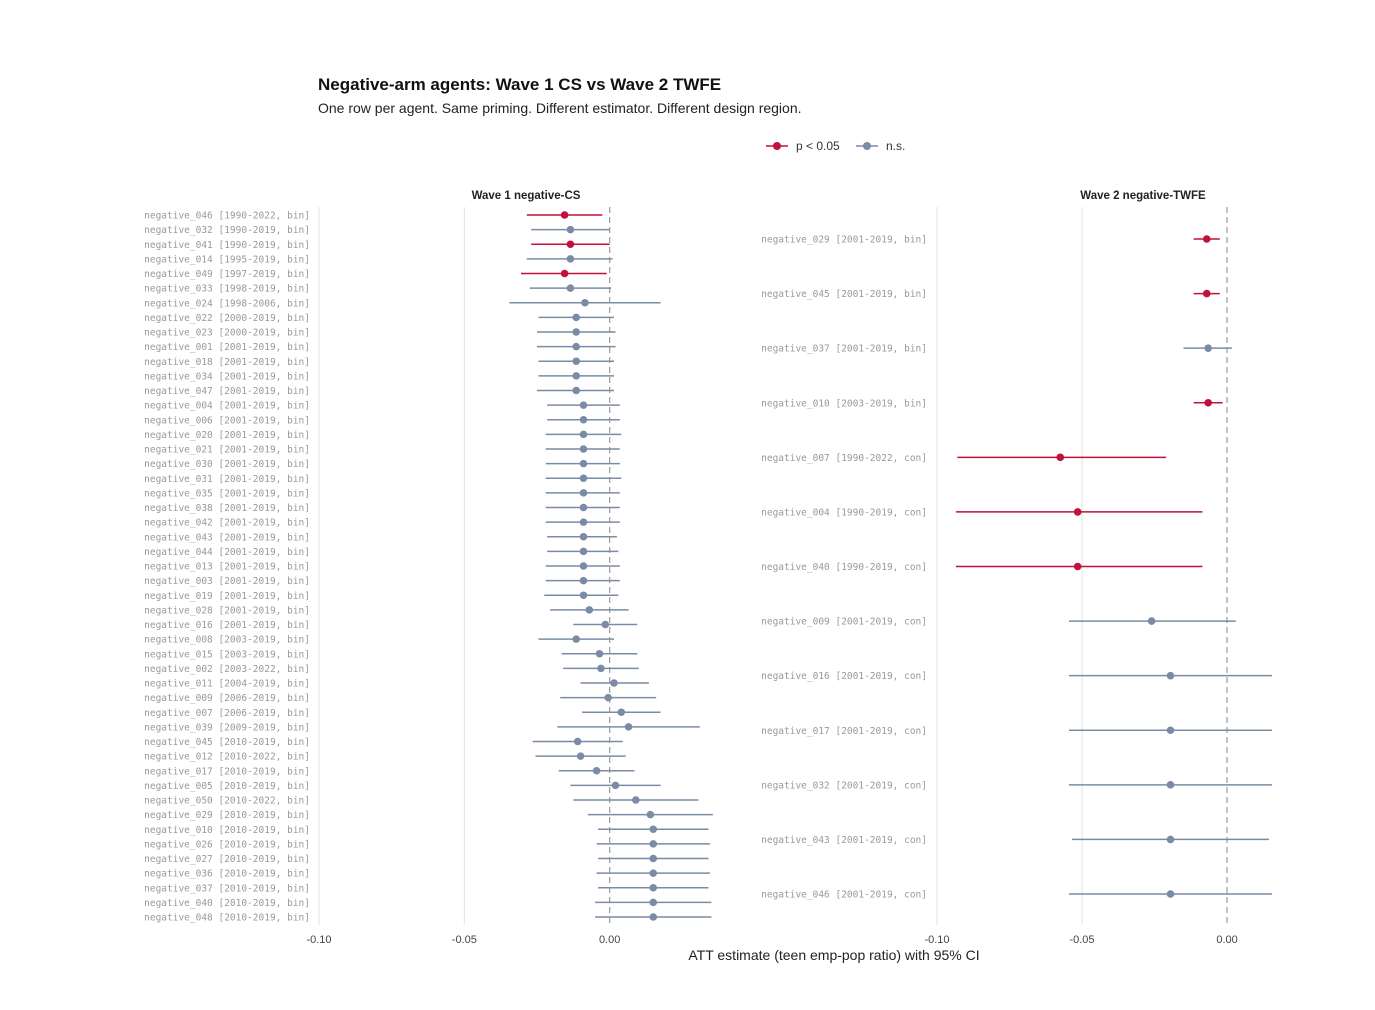 This screenshot has height=1010, width=1375. I want to click on agent-row-label: negative_043 [2001-2019, con], so click(844, 840).